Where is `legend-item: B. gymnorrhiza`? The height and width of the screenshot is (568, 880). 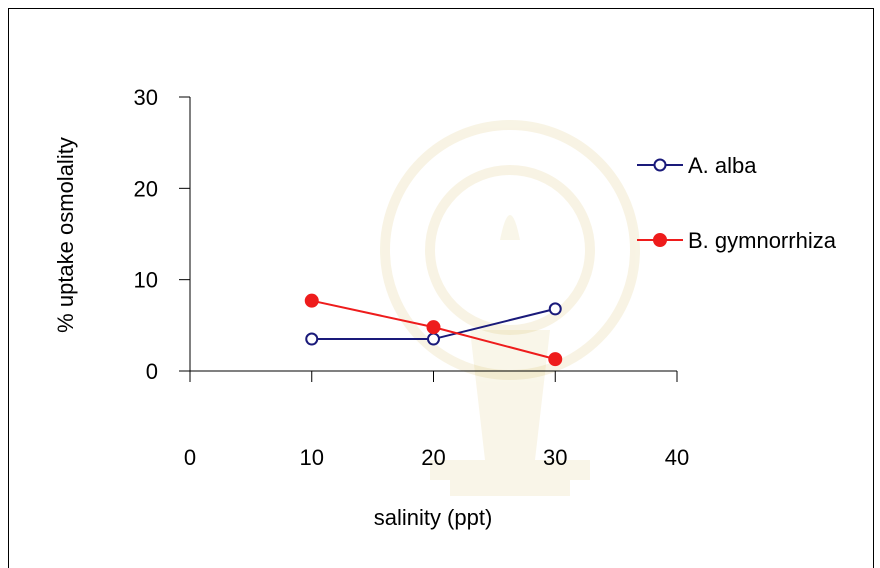 legend-item: B. gymnorrhiza is located at coordinates (737, 240).